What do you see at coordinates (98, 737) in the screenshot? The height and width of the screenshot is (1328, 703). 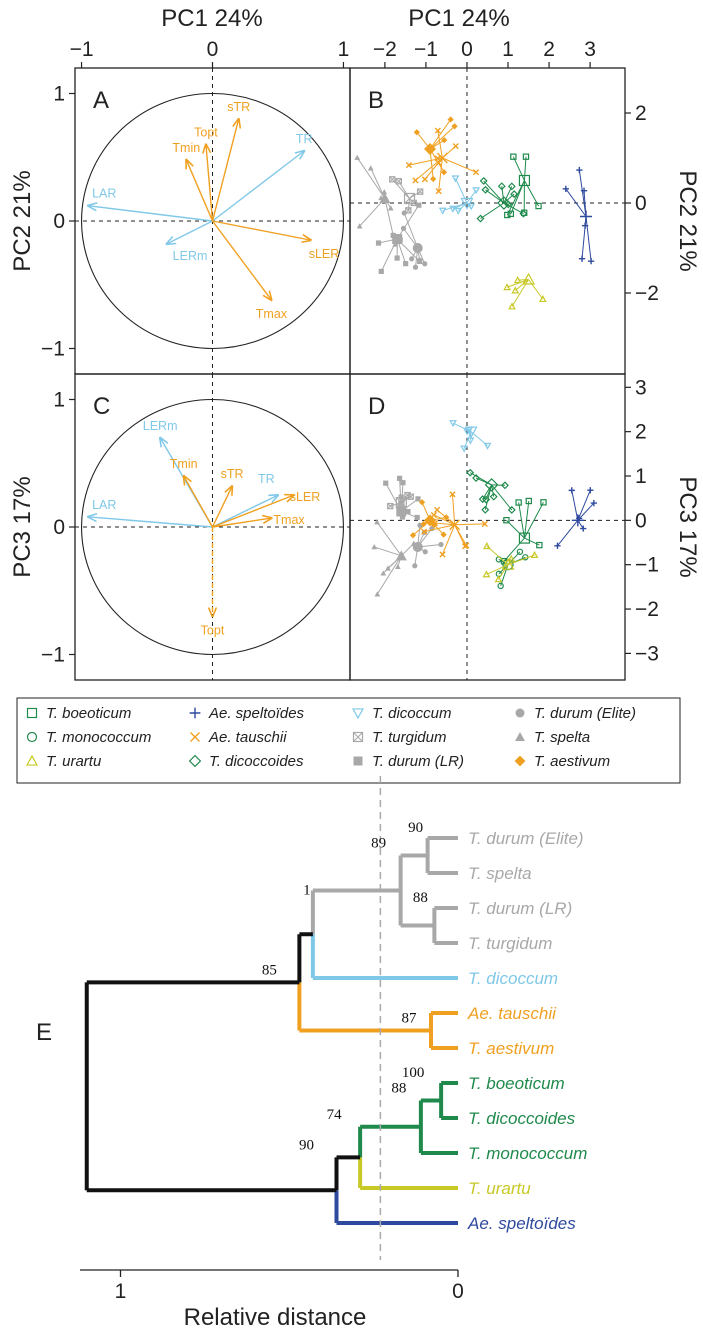 I see `legend-label: T. monococcum` at bounding box center [98, 737].